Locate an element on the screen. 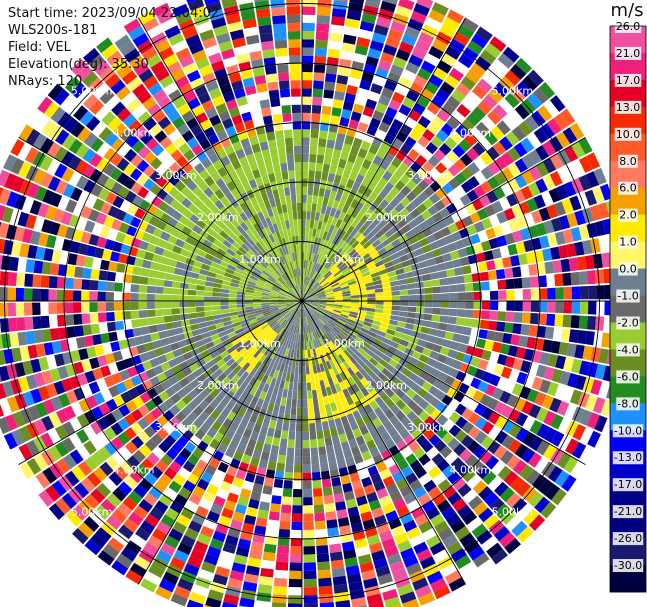 Image resolution: width=647 pixels, height=607 pixels. colorbar-label-backing is located at coordinates (628, 134).